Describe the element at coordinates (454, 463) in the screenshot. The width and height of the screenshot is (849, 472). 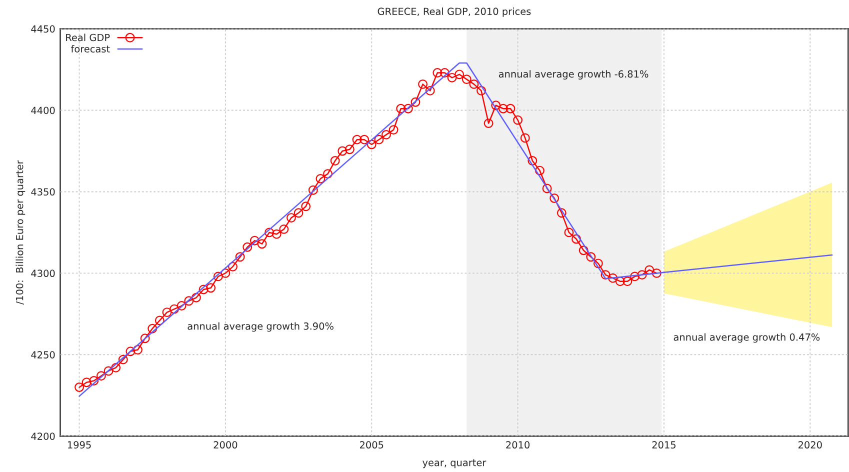
I see `x-axis-title: year, quarter` at that location.